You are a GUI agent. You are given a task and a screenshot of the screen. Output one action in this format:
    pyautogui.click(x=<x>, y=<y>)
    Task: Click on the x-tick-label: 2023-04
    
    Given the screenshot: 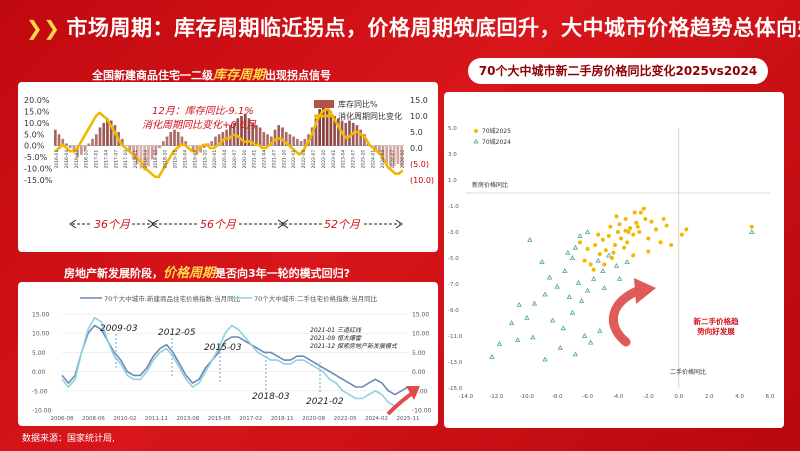 What is the action you would take?
    pyautogui.click(x=344, y=159)
    